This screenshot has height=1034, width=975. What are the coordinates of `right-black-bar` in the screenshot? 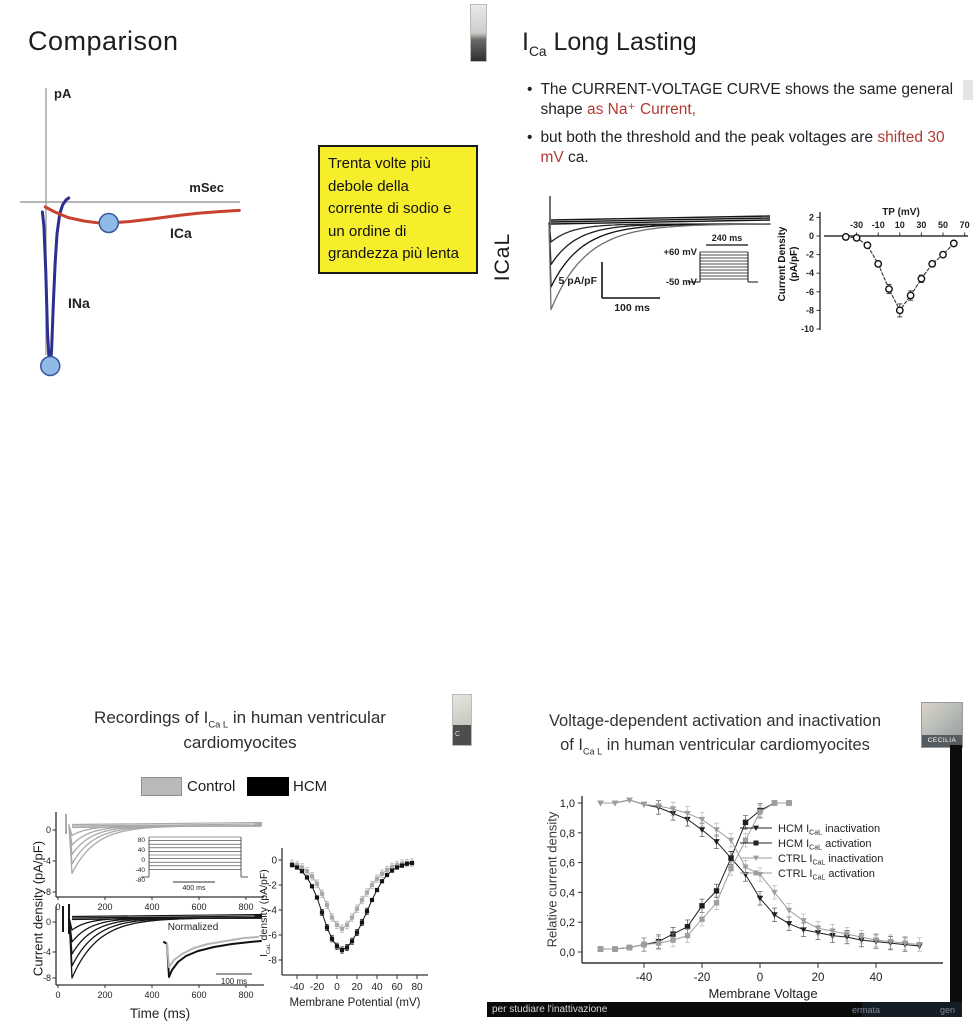 It's located at (956, 874).